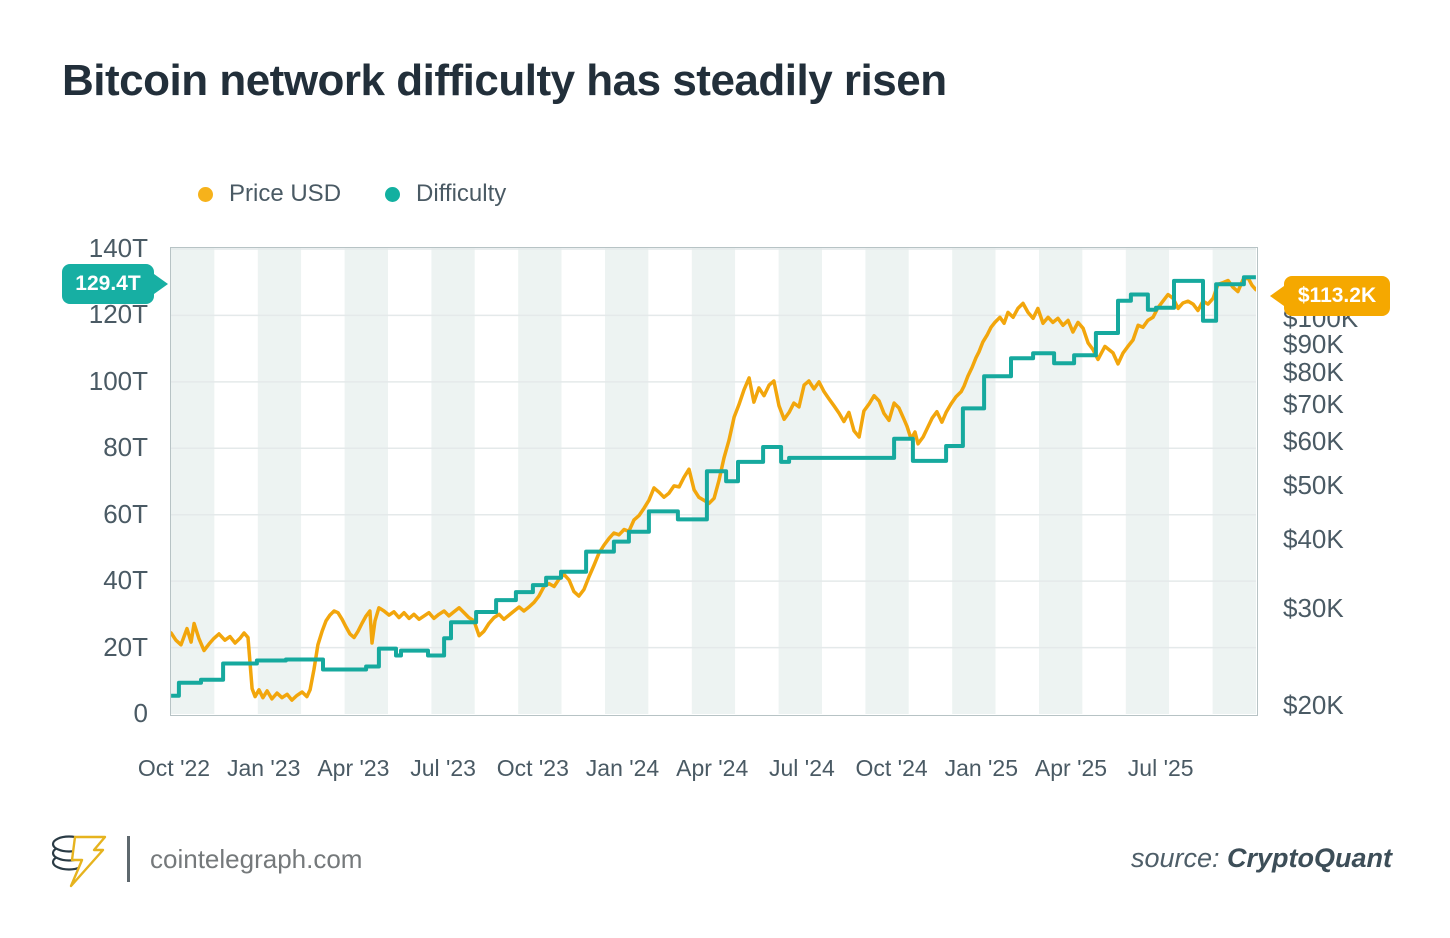 The width and height of the screenshot is (1450, 938). Describe the element at coordinates (125, 646) in the screenshot. I see `y-left-tick-label: 20T` at that location.